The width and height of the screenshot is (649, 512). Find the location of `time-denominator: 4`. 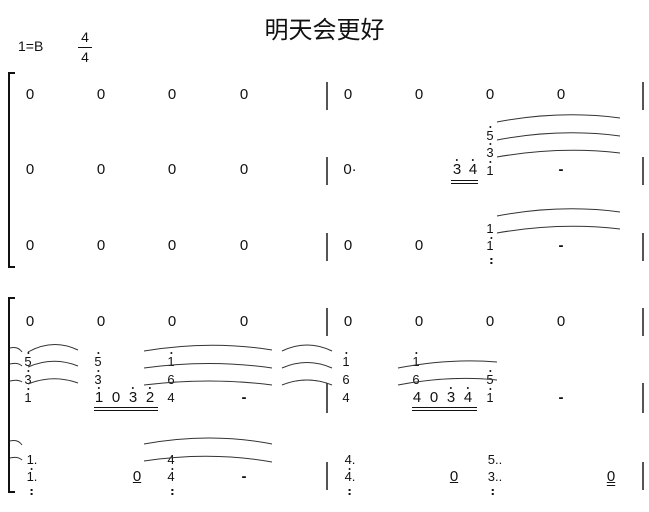

time-denominator: 4 is located at coordinates (85, 57).